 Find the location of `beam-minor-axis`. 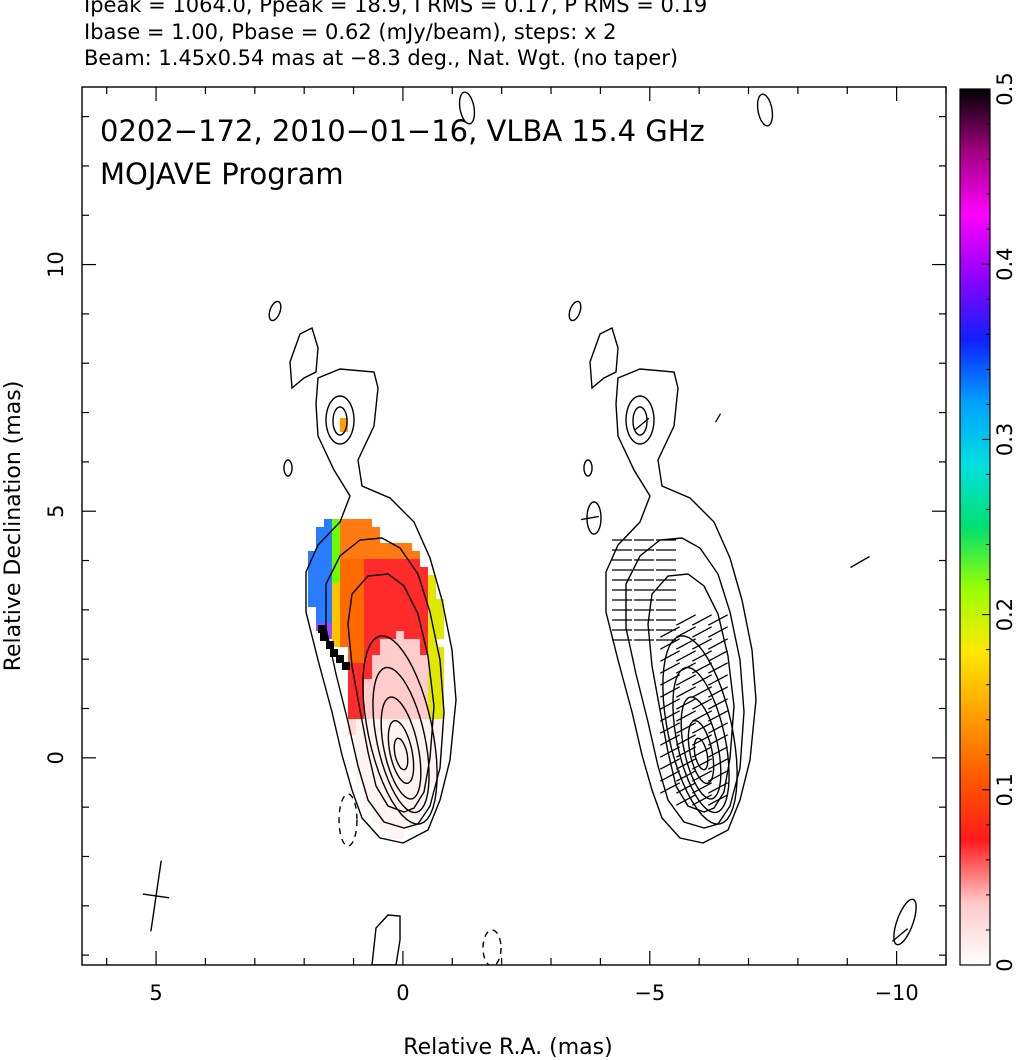

beam-minor-axis is located at coordinates (156, 896).